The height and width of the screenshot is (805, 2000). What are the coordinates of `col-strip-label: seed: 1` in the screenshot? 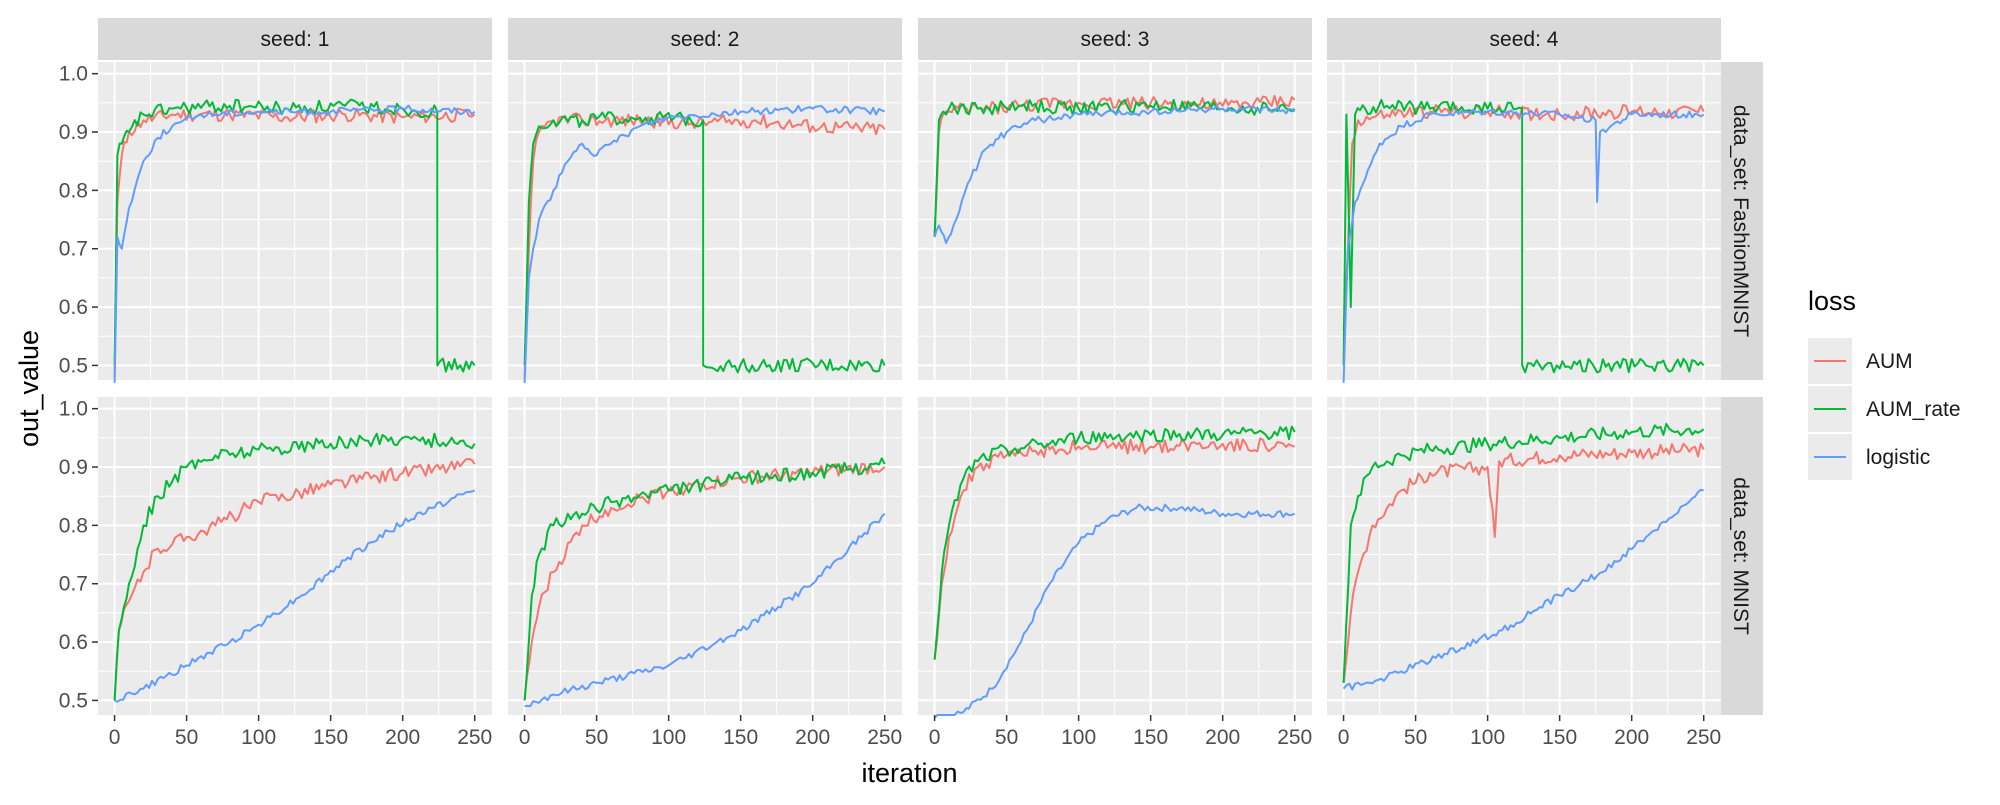 It's located at (295, 39).